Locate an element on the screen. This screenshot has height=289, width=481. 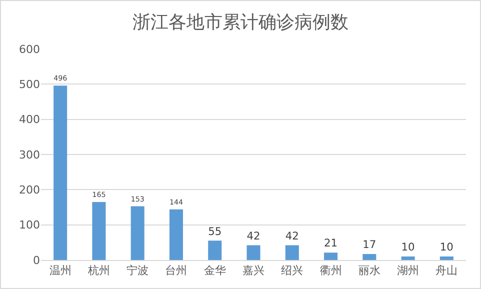
x-tick-label: 舟山 is located at coordinates (447, 271).